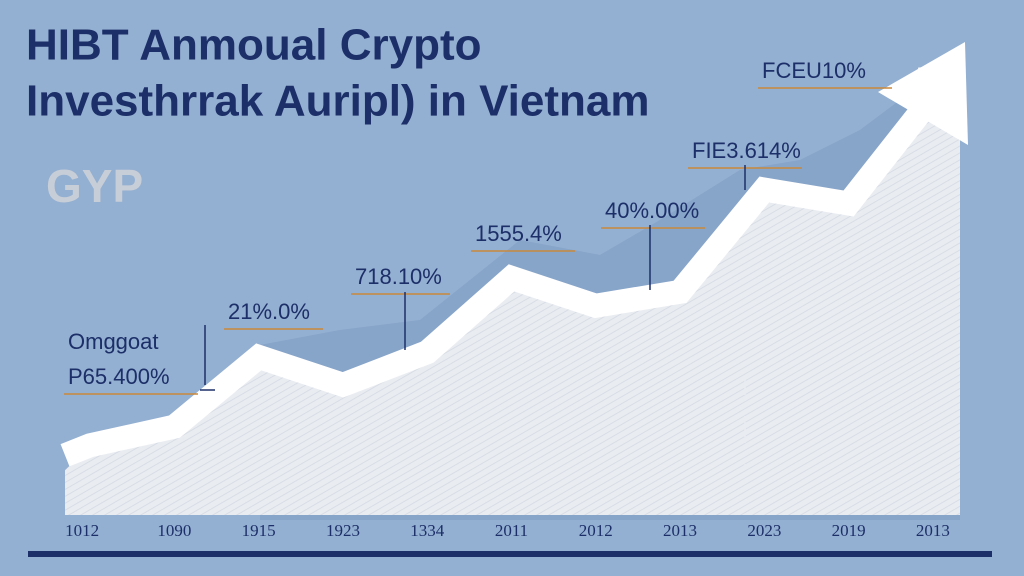 The height and width of the screenshot is (576, 1024). Describe the element at coordinates (174, 530) in the screenshot. I see `x-tick-label: 1090` at that location.